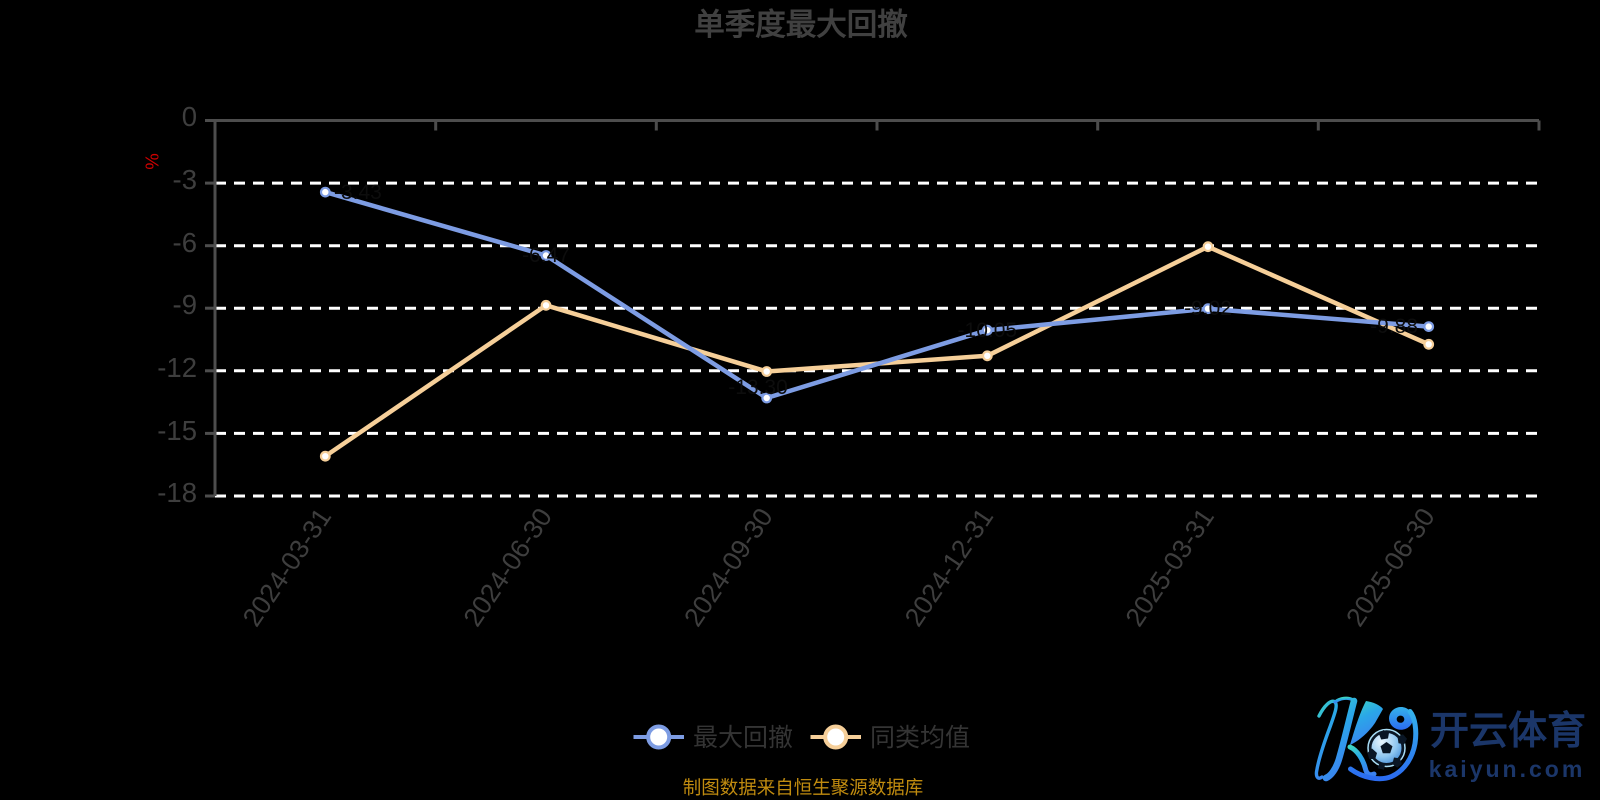 This screenshot has height=800, width=1600. I want to click on svg-text: -3, so click(185, 179).